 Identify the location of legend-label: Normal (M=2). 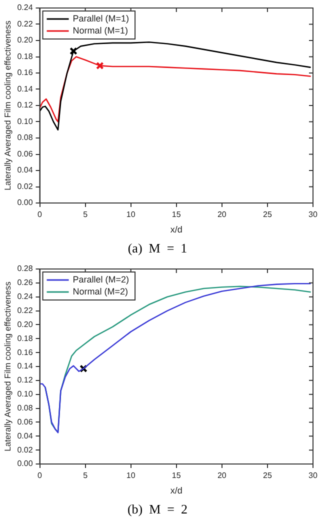
(100, 291).